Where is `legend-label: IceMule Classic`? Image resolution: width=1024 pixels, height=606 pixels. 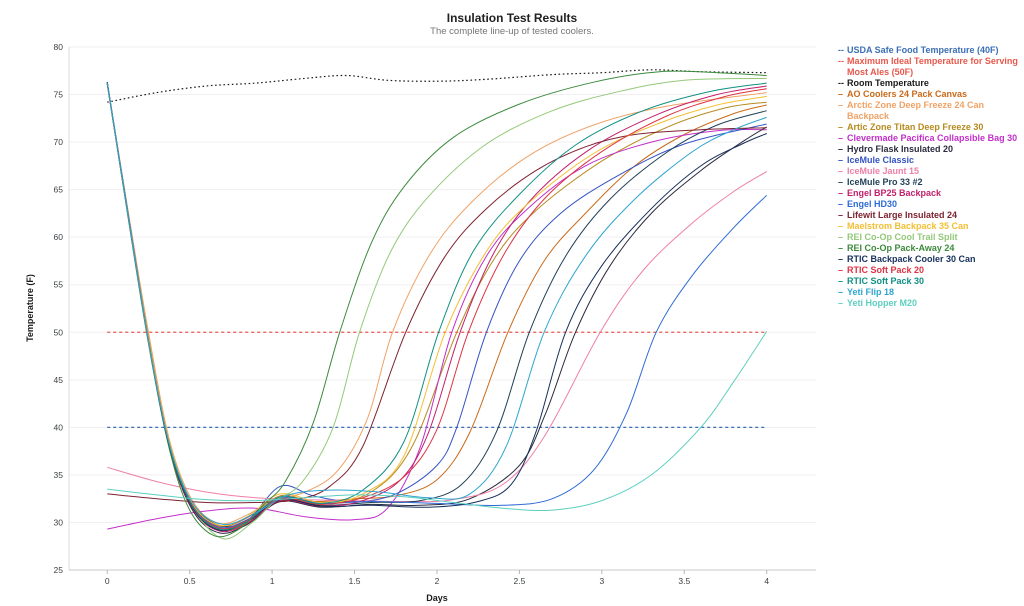 legend-label: IceMule Classic is located at coordinates (881, 160).